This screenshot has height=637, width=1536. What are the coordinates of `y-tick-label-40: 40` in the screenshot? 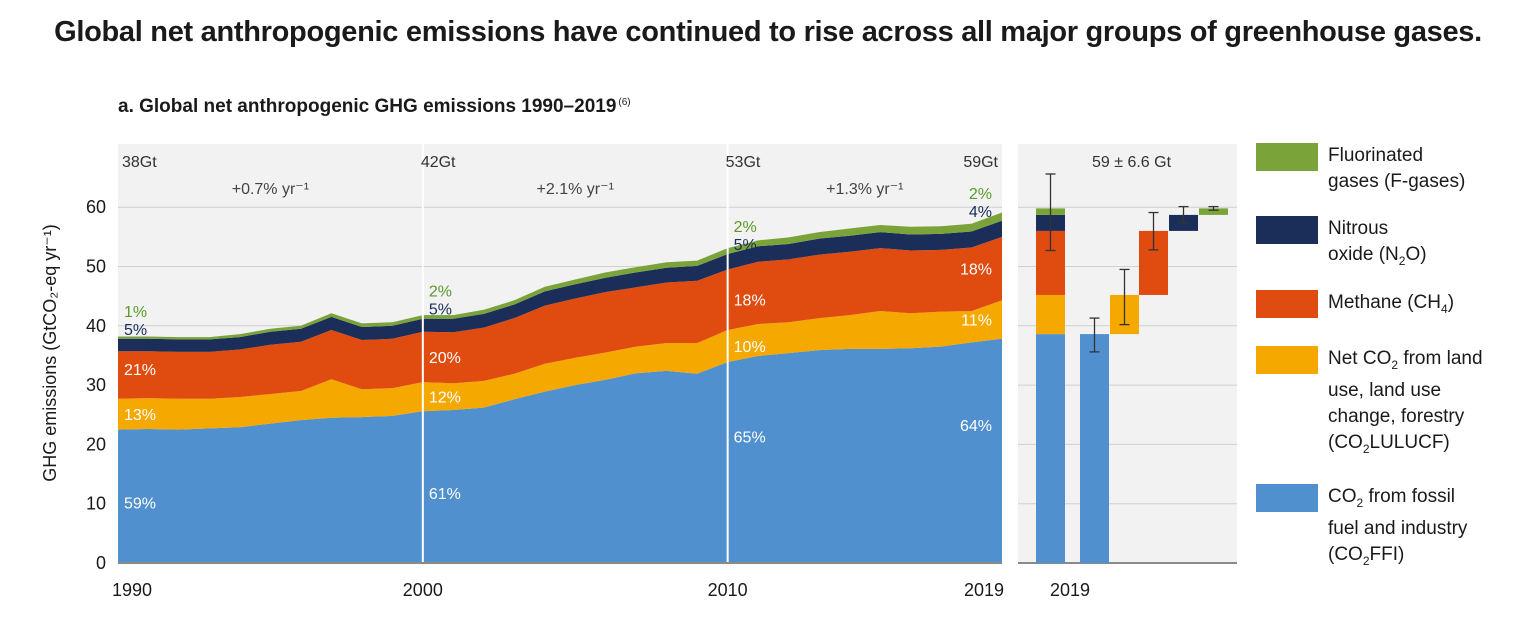 It's located at (96, 326).